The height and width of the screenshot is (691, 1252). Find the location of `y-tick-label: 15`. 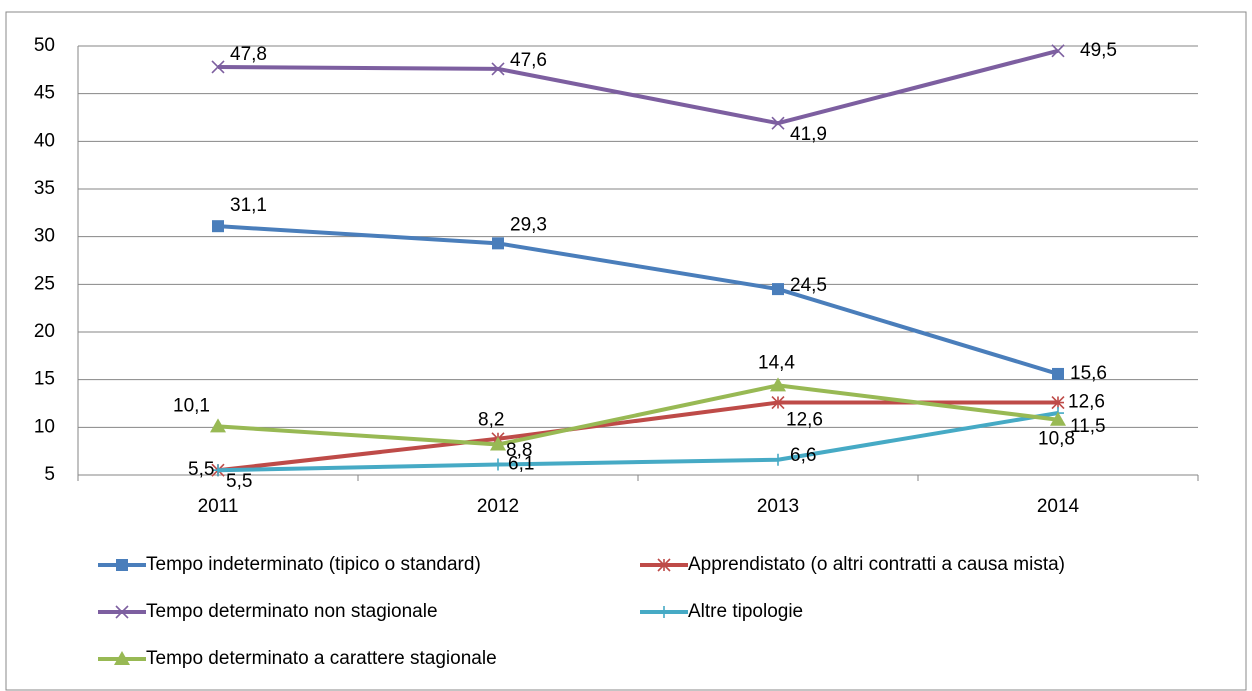

y-tick-label: 15 is located at coordinates (44, 379).